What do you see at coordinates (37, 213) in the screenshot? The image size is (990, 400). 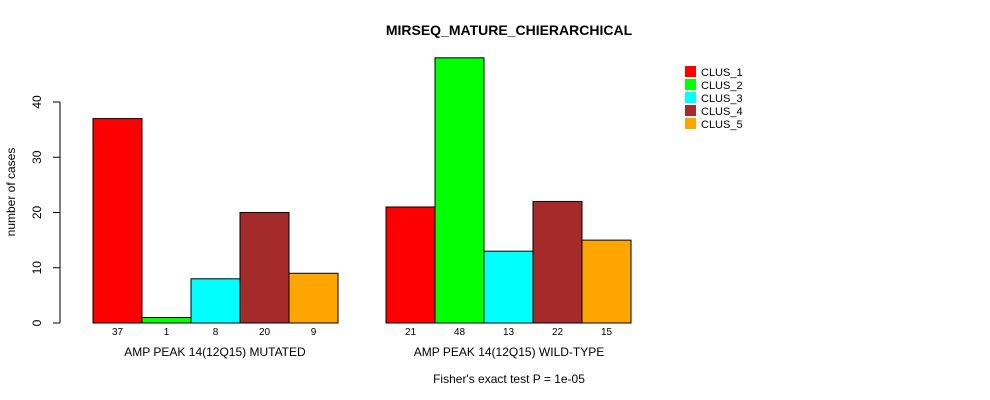 I see `y-tick-label: 20` at bounding box center [37, 213].